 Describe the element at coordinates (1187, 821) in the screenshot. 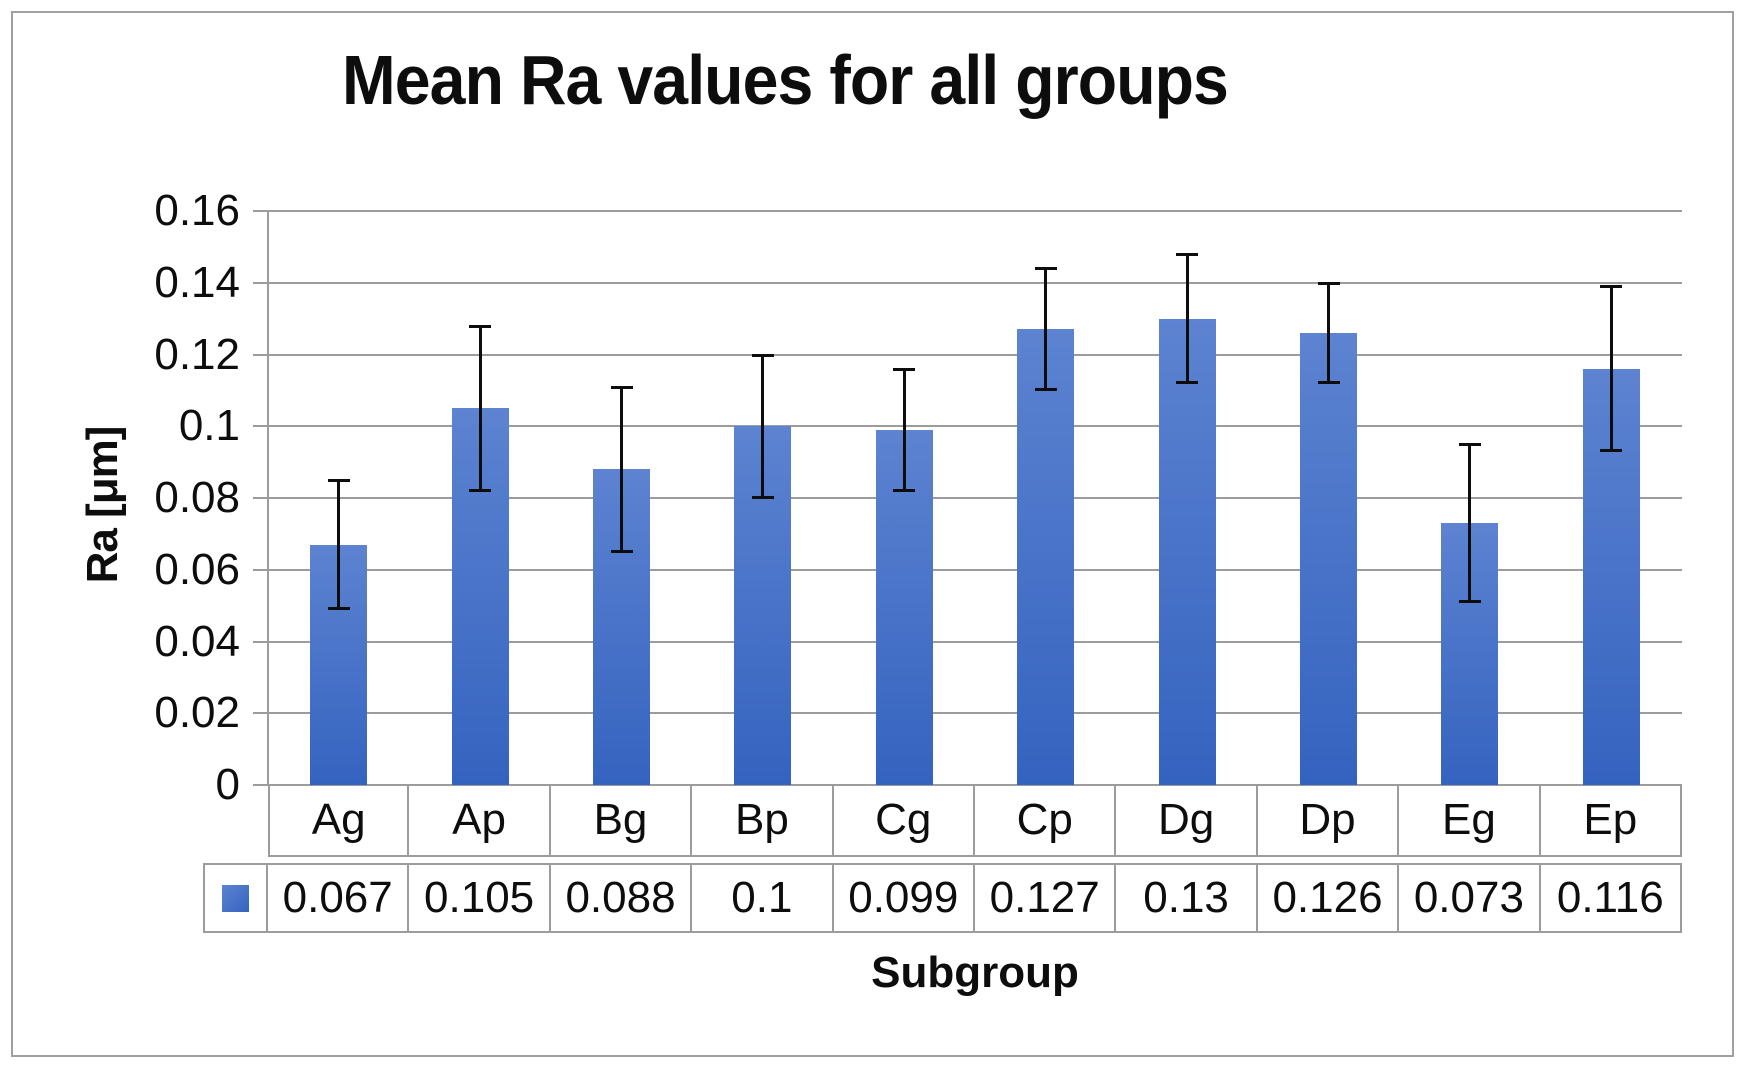

I see `category-cell: Dg` at that location.